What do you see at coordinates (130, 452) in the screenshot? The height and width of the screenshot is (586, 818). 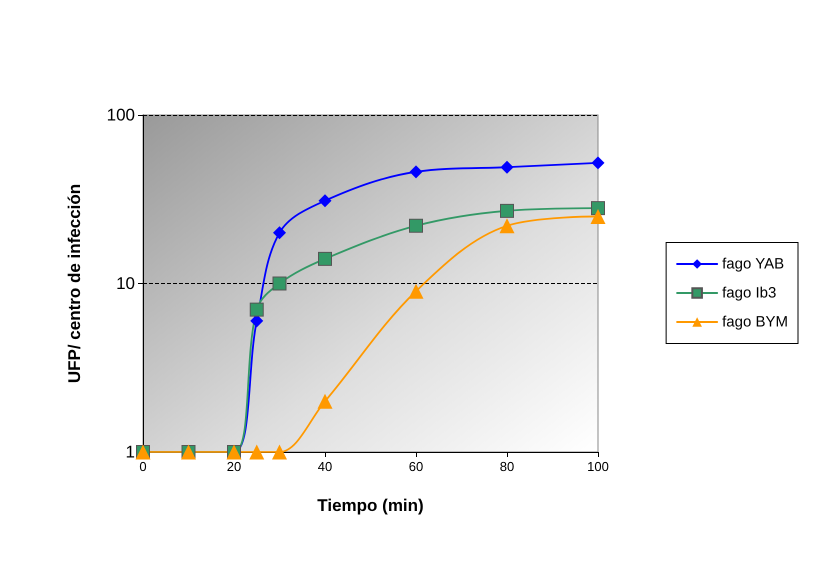 I see `y-tick-label: 1` at bounding box center [130, 452].